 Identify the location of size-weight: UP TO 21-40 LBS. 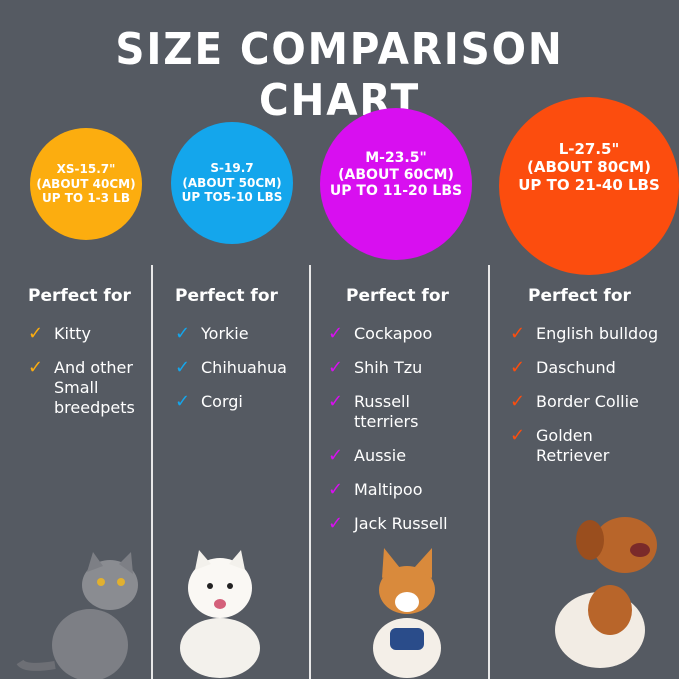
(589, 185).